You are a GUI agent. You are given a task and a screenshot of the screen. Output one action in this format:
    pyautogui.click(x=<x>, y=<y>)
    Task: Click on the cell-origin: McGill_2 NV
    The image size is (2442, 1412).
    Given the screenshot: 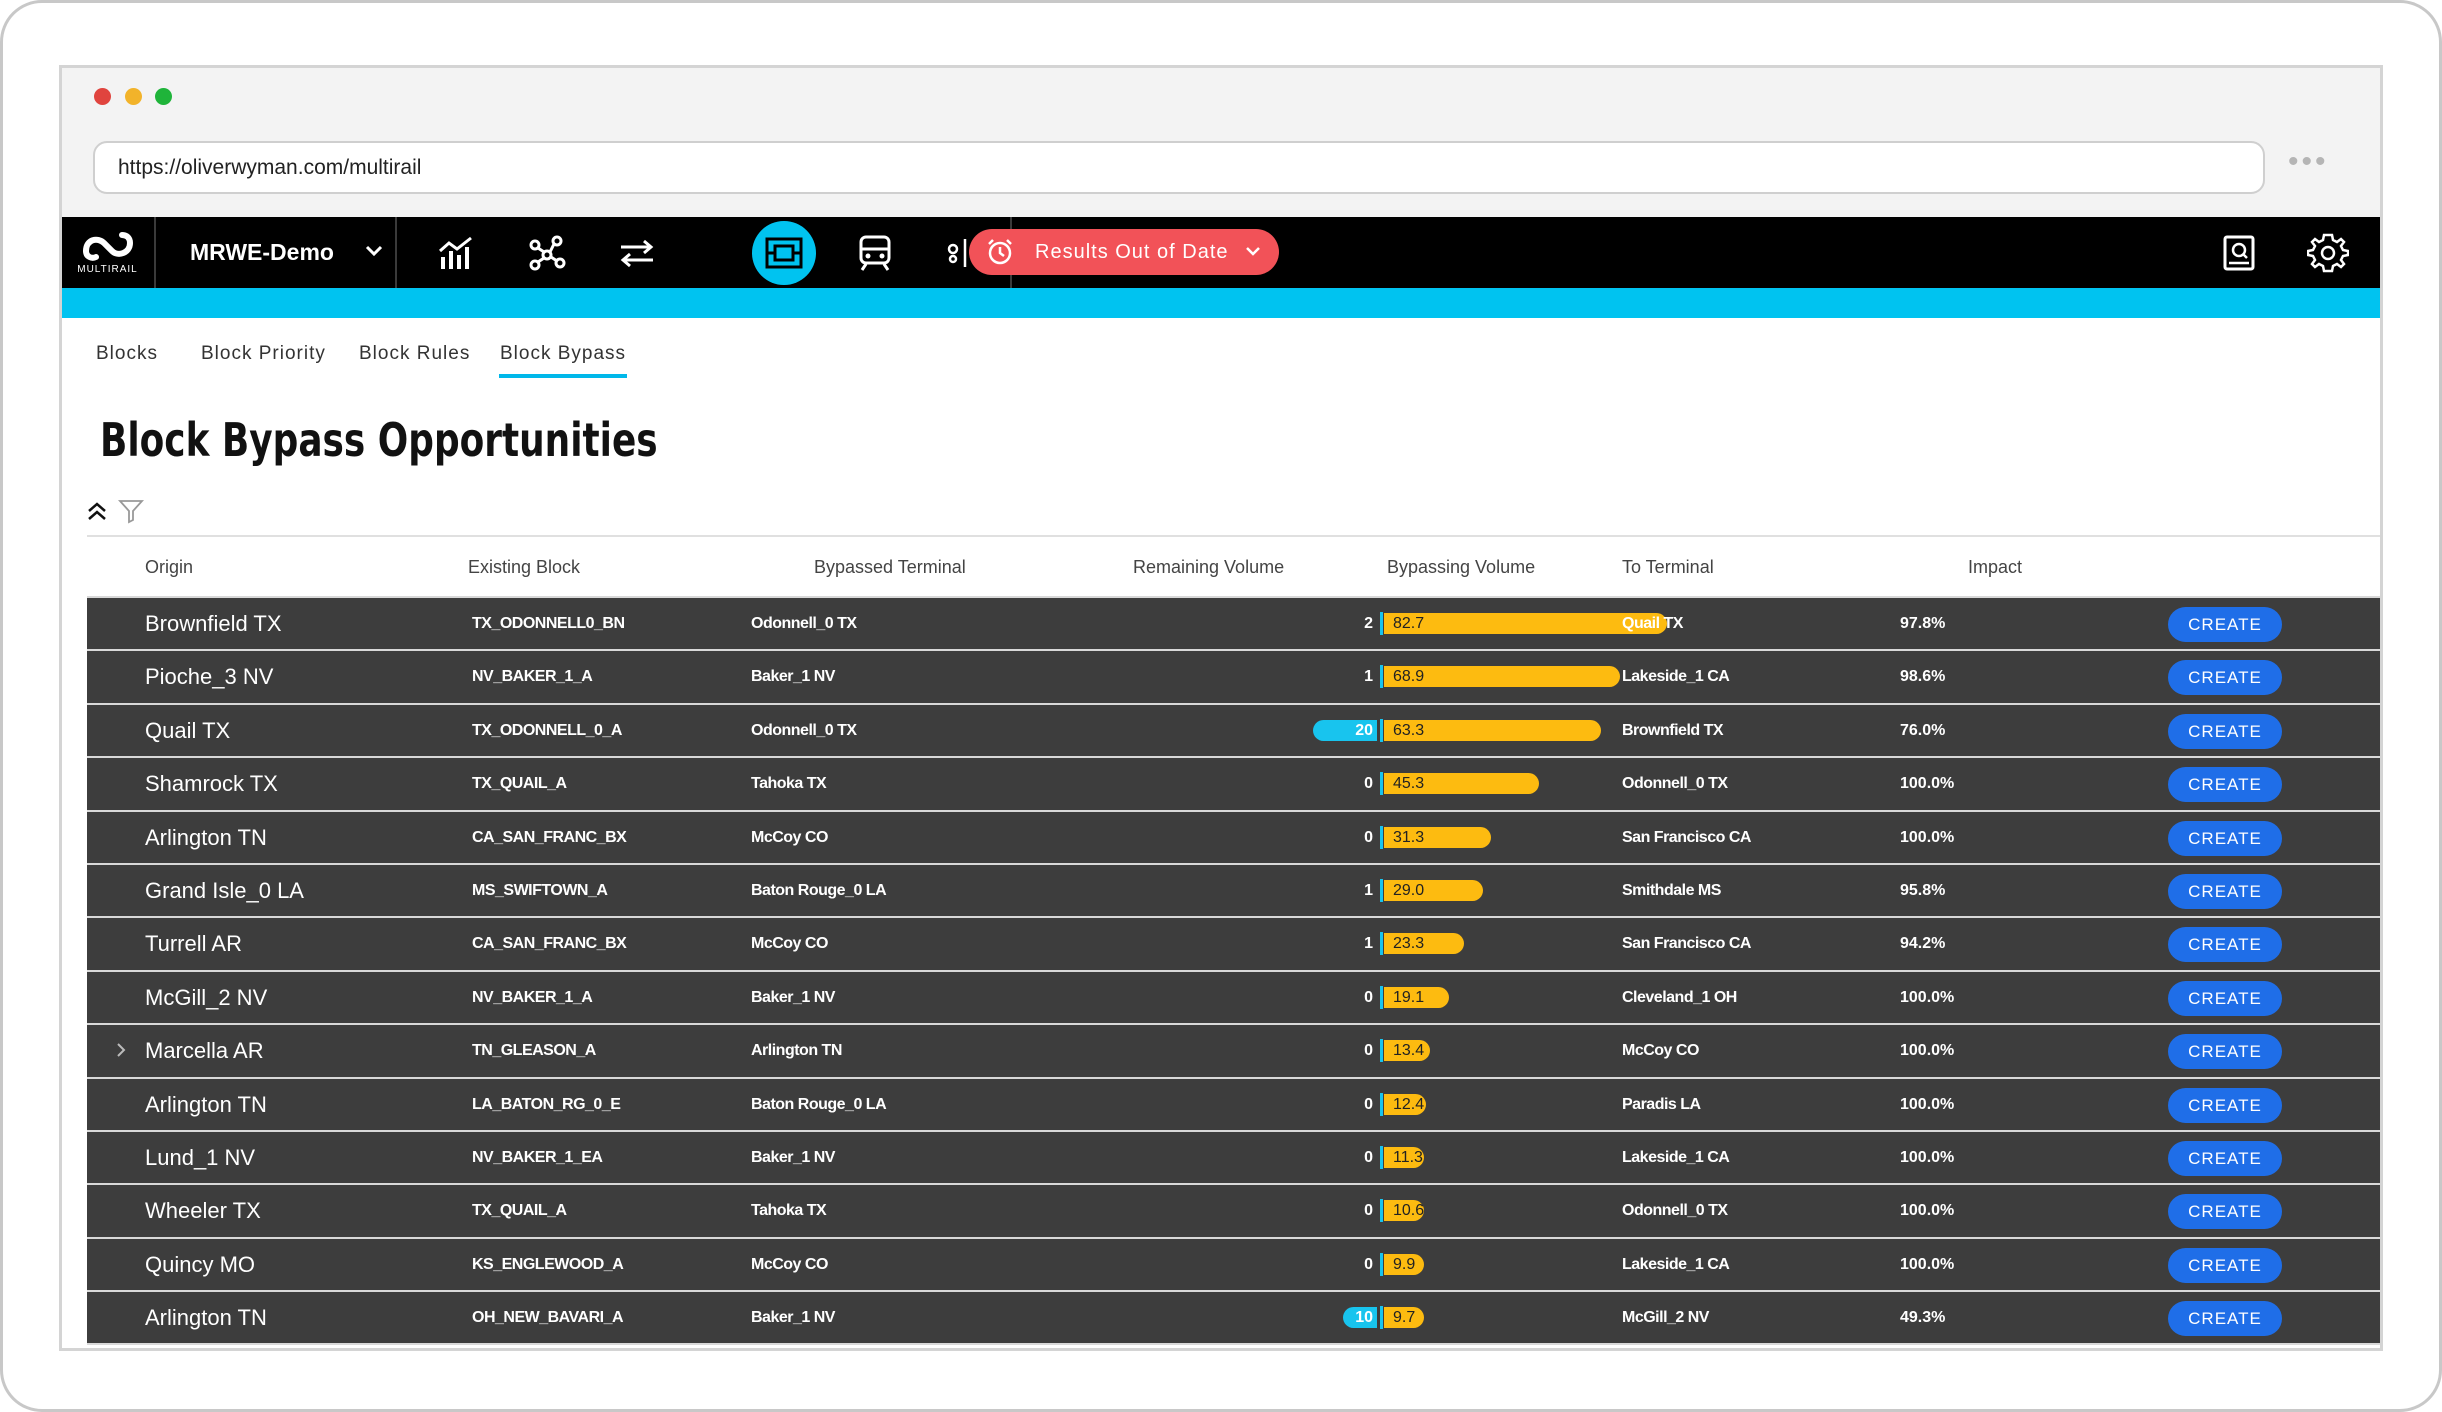 What is the action you would take?
    pyautogui.click(x=206, y=997)
    